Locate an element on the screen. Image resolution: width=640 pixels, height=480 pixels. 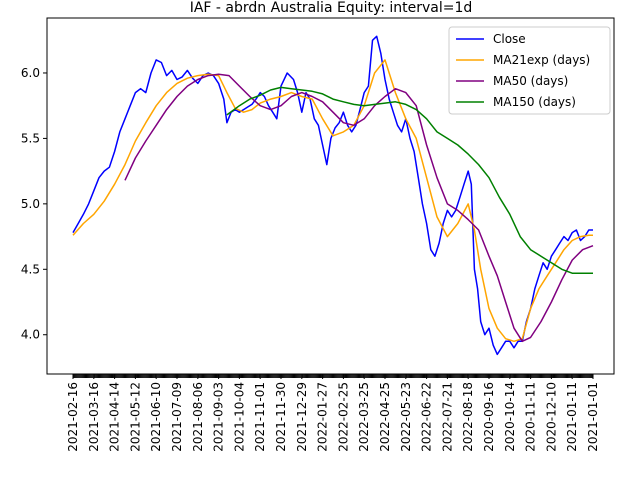
x-tick-label: 2021-03-16 is located at coordinates (94, 417).